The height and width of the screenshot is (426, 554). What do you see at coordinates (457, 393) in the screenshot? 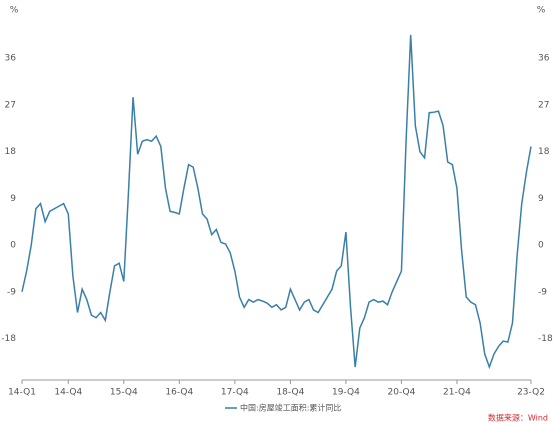
I see `x-tick-label: 21-Q4` at bounding box center [457, 393].